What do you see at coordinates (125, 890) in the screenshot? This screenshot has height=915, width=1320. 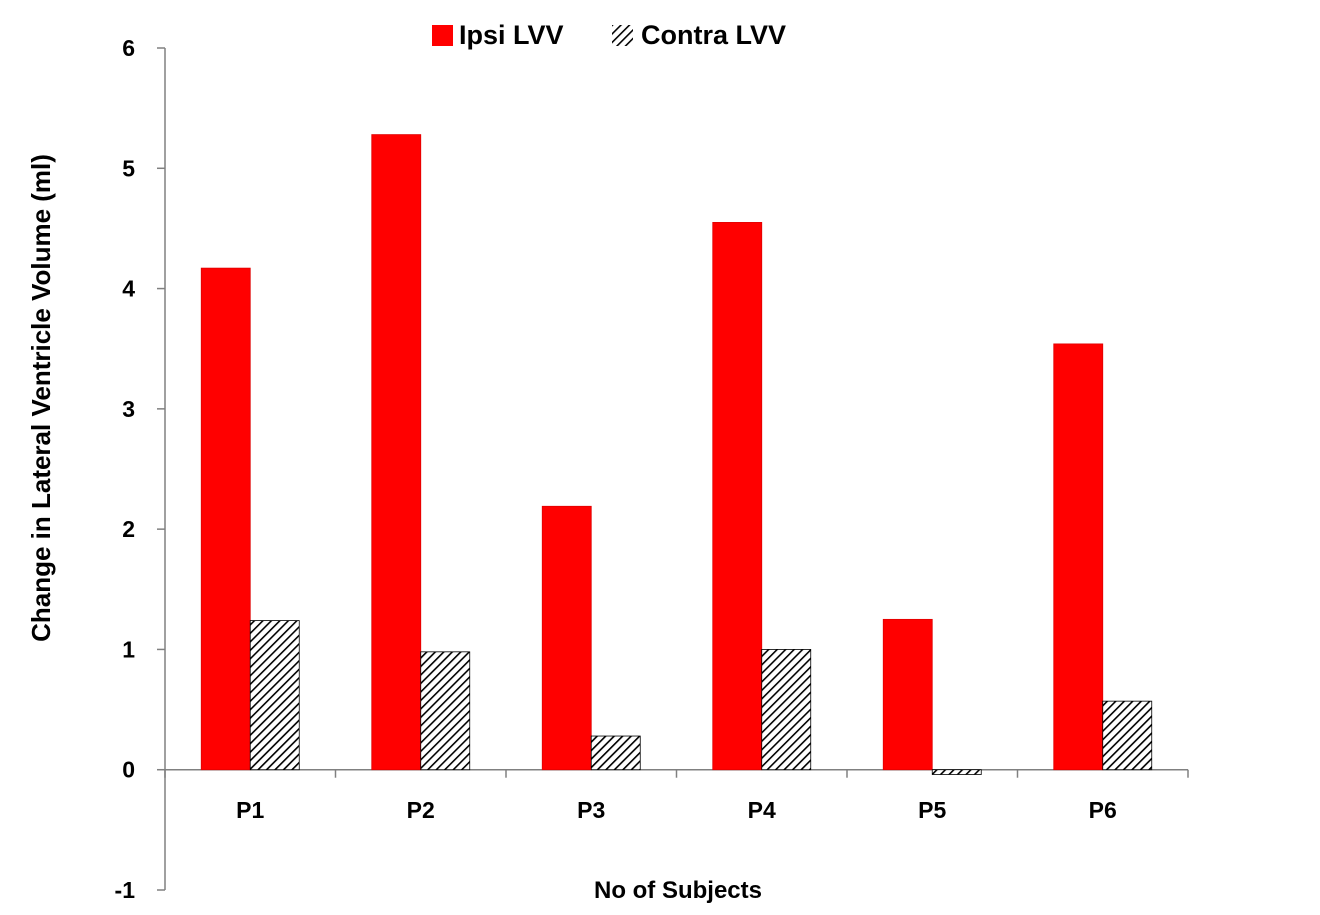 I see `y-tick-label: -1` at bounding box center [125, 890].